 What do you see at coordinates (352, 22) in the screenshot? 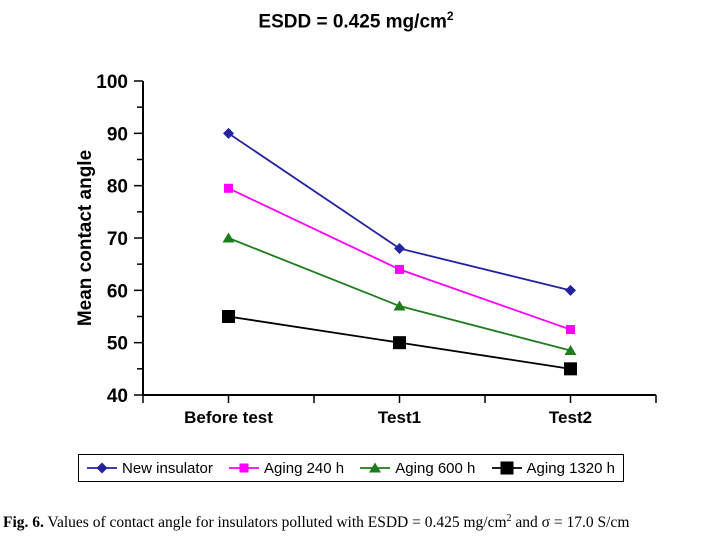
I see `chart-title-text: ESDD = 0.425 mg/cm` at bounding box center [352, 22].